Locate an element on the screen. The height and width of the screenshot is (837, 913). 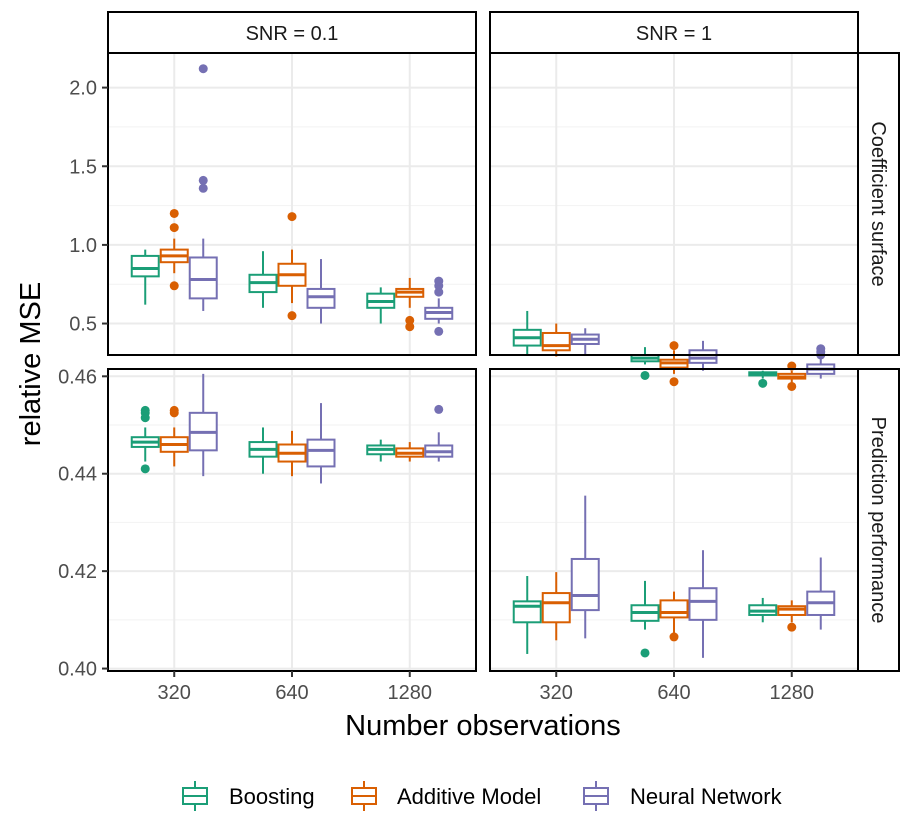
strip-col-snr-0.1 is located at coordinates (292, 32).